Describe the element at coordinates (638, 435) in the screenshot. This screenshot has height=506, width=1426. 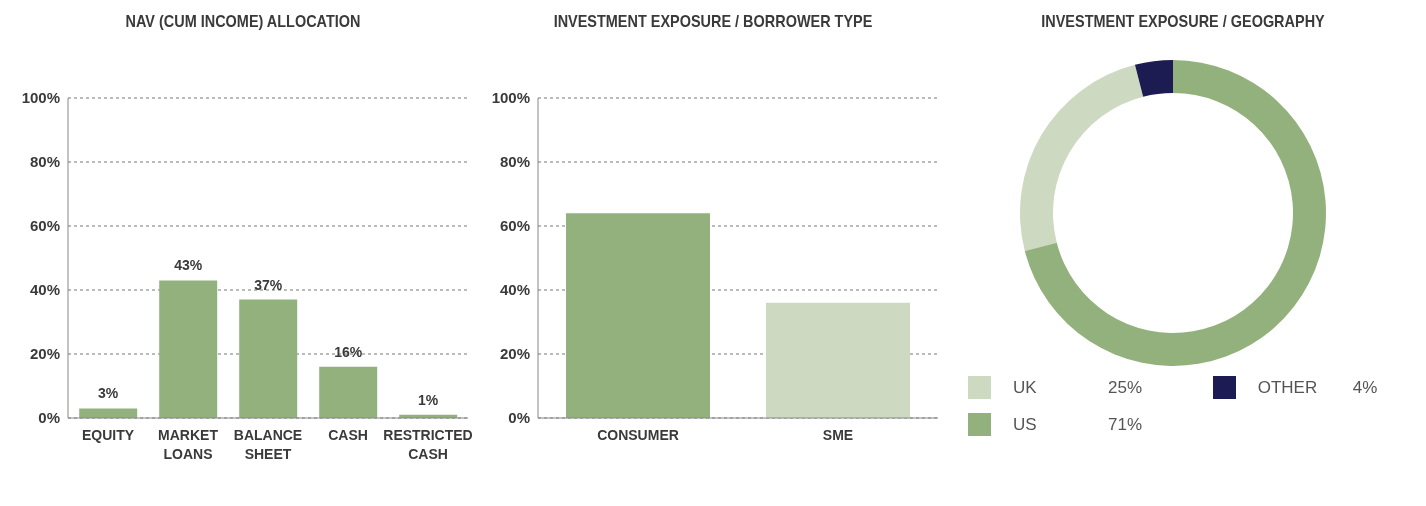
I see `x-tick-label: CONSUMER` at that location.